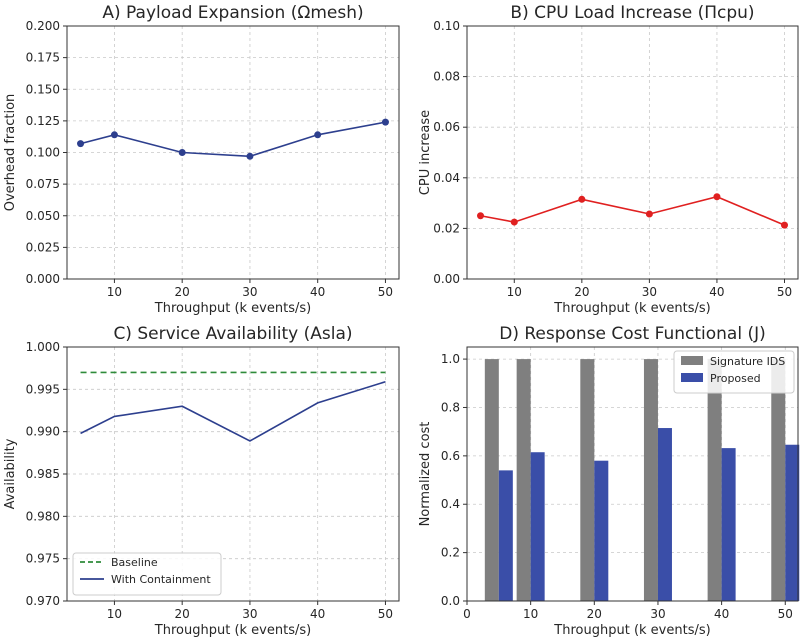 Image resolution: width=800 pixels, height=638 pixels. I want to click on y-tick-label: 0.150, so click(43, 89).